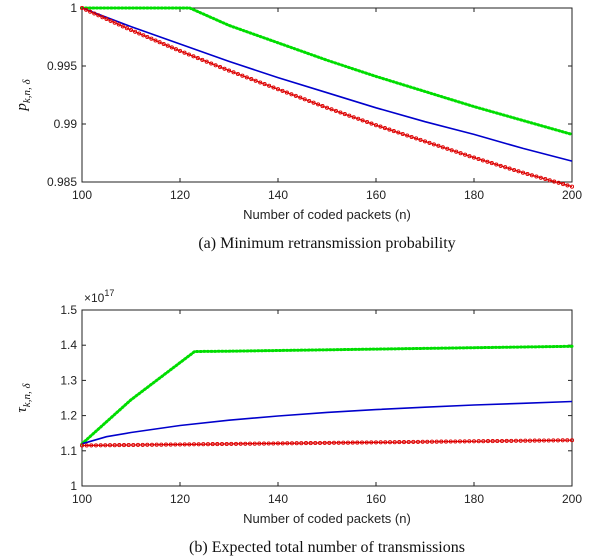 This screenshot has width=596, height=560. I want to click on chart-b-ylabel-main: τ, so click(22, 410).